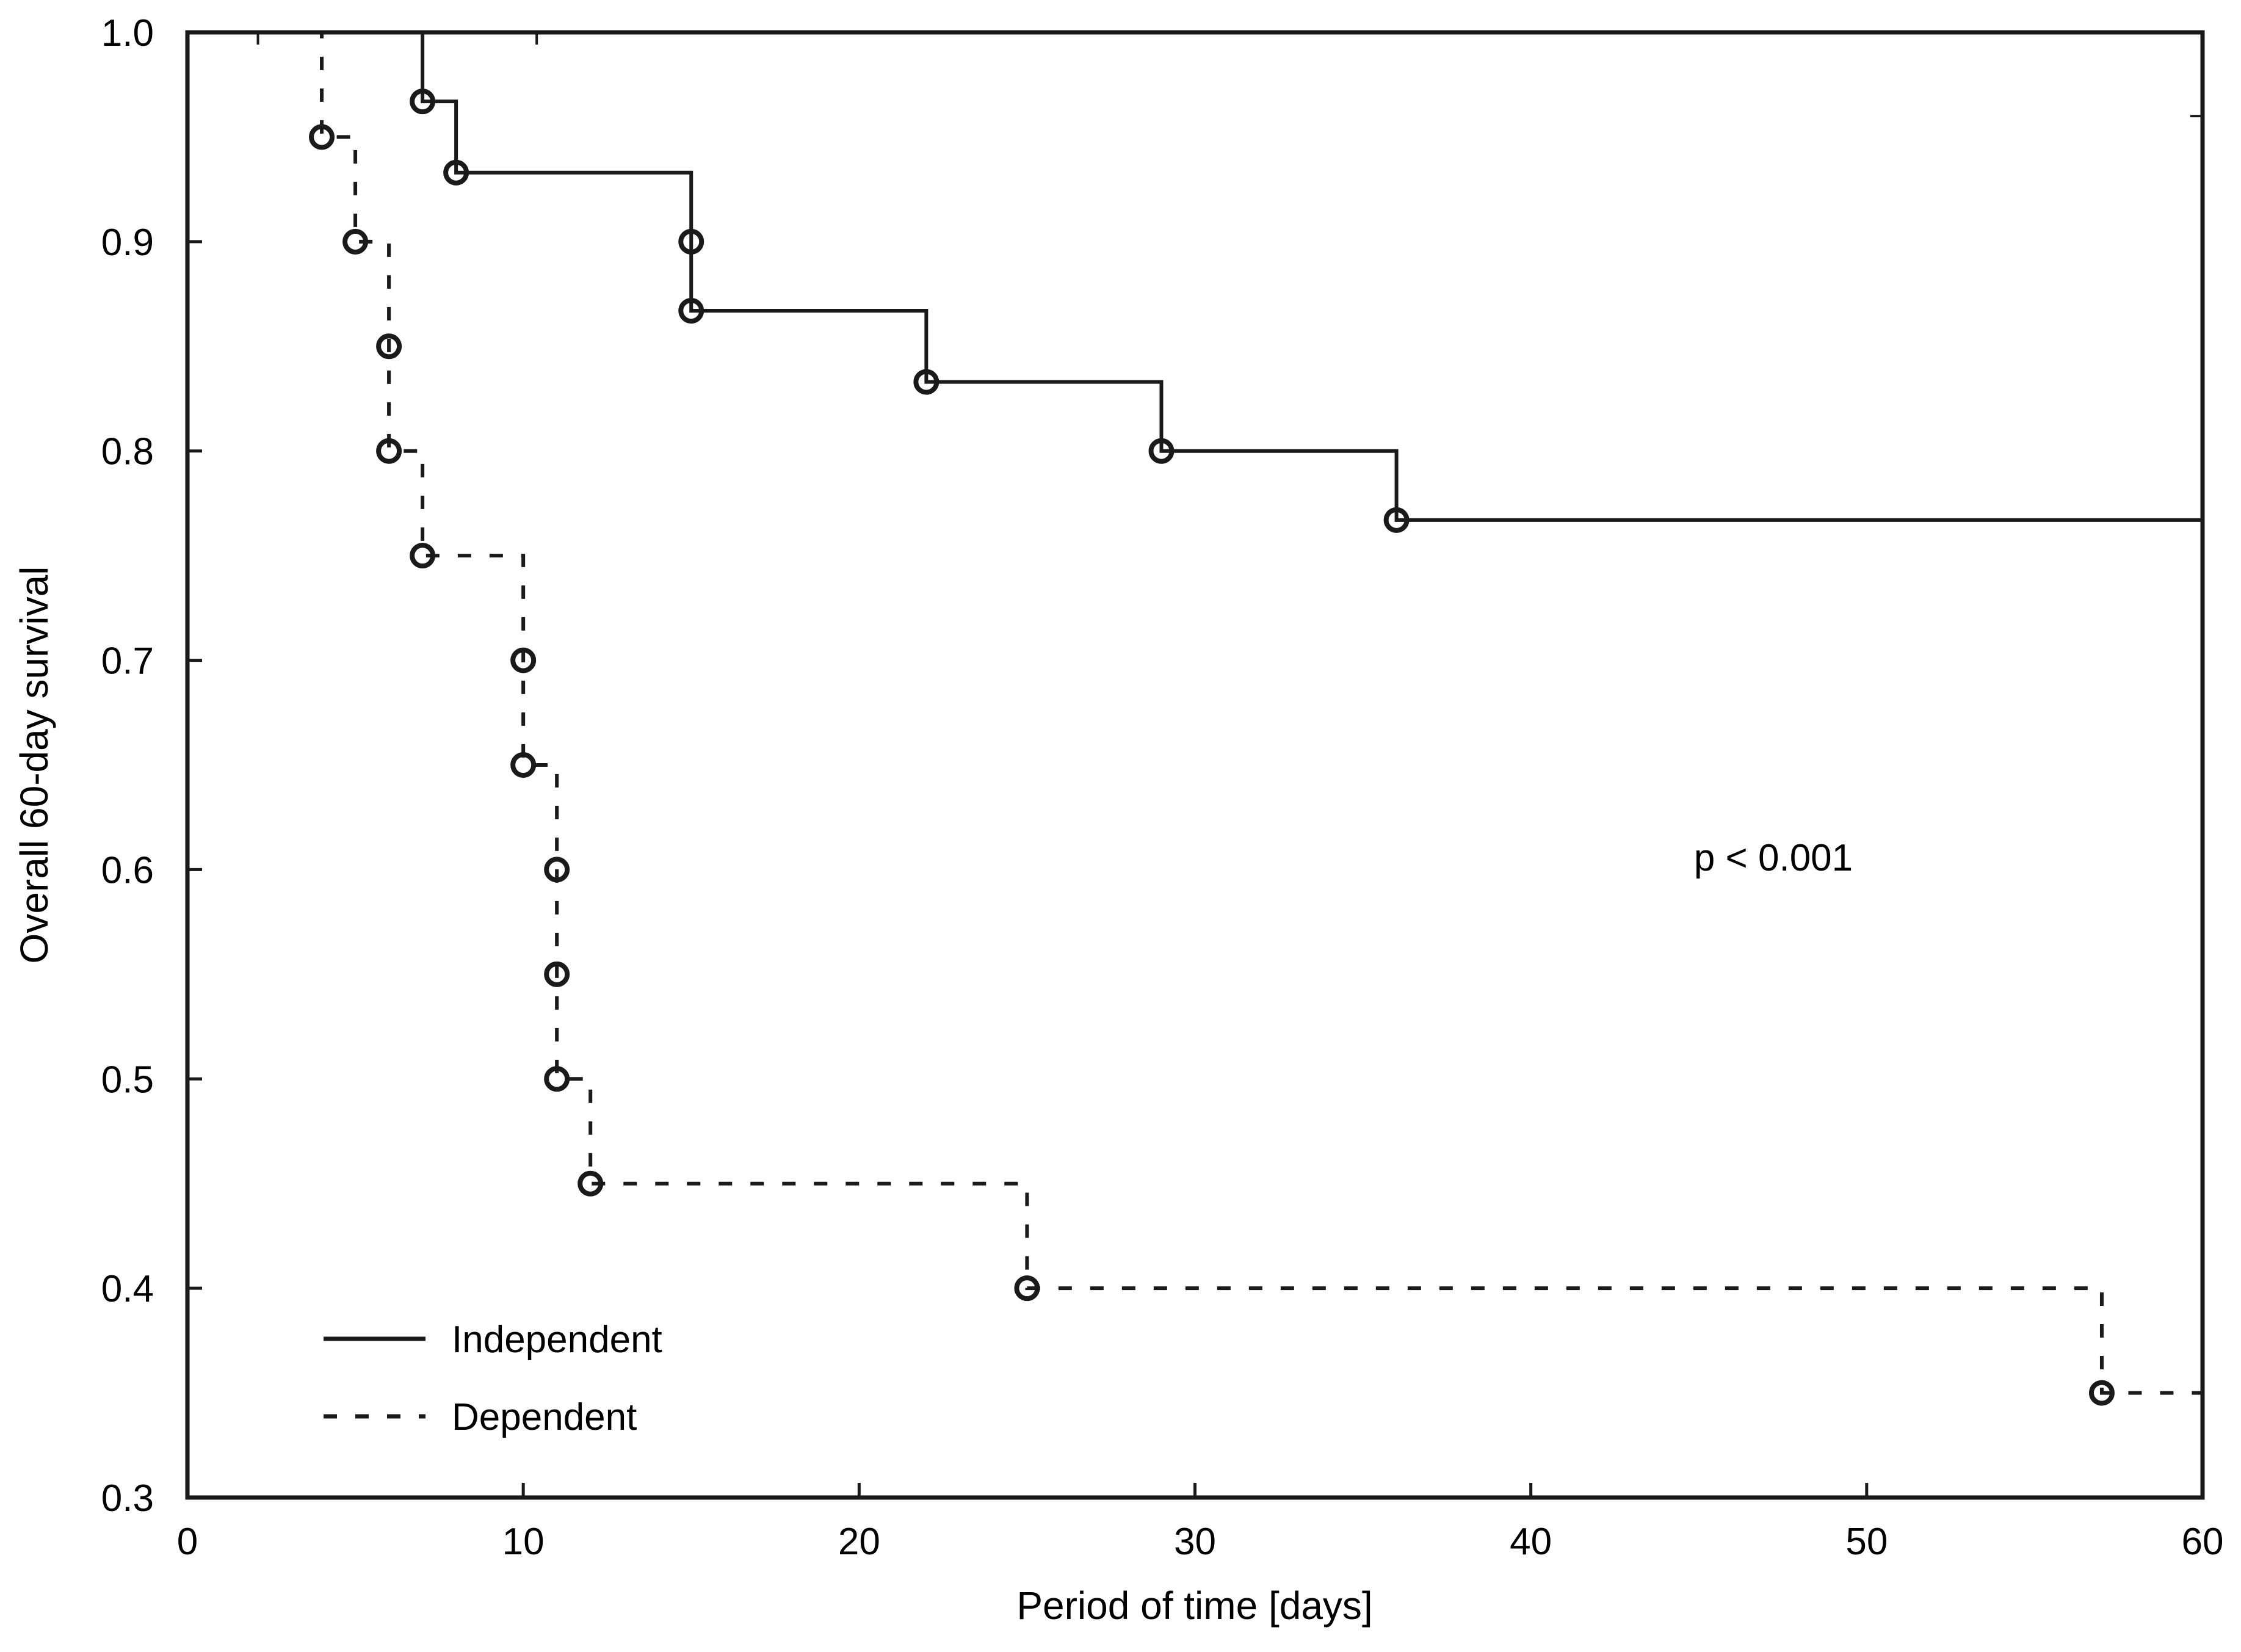 This screenshot has height=1652, width=2241. I want to click on x-axis-tick-label: 30, so click(1195, 1542).